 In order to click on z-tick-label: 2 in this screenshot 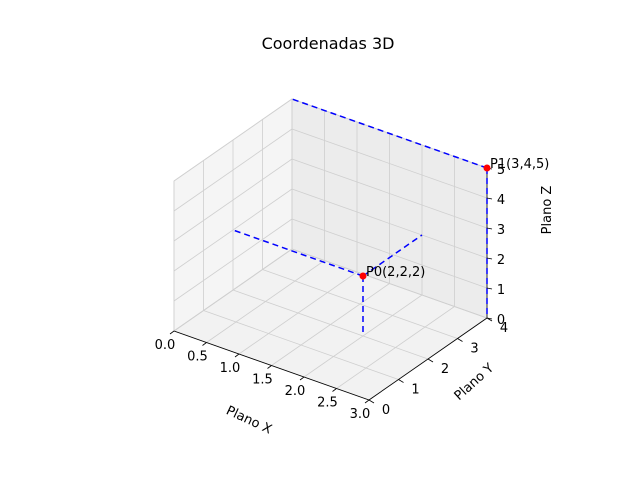, I will do `click(501, 260)`.